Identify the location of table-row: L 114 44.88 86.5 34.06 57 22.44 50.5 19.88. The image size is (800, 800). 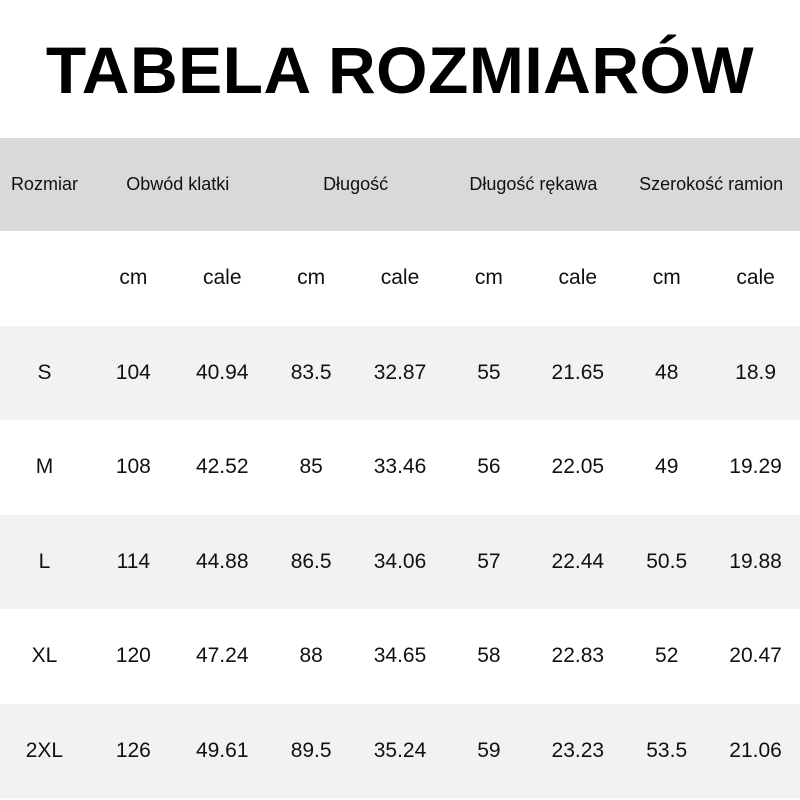
(400, 561).